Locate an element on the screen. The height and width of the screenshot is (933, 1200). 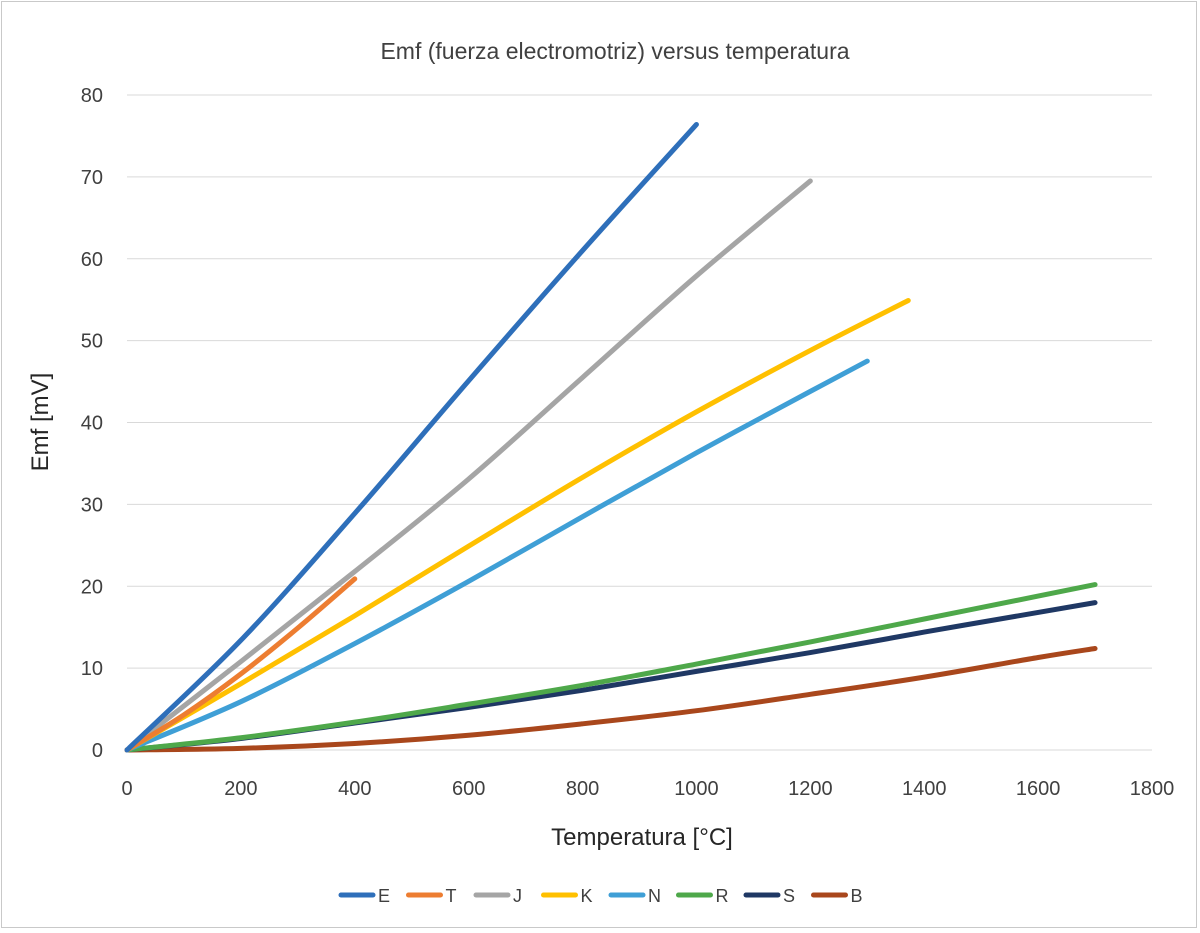
series-line-B is located at coordinates (611, 699).